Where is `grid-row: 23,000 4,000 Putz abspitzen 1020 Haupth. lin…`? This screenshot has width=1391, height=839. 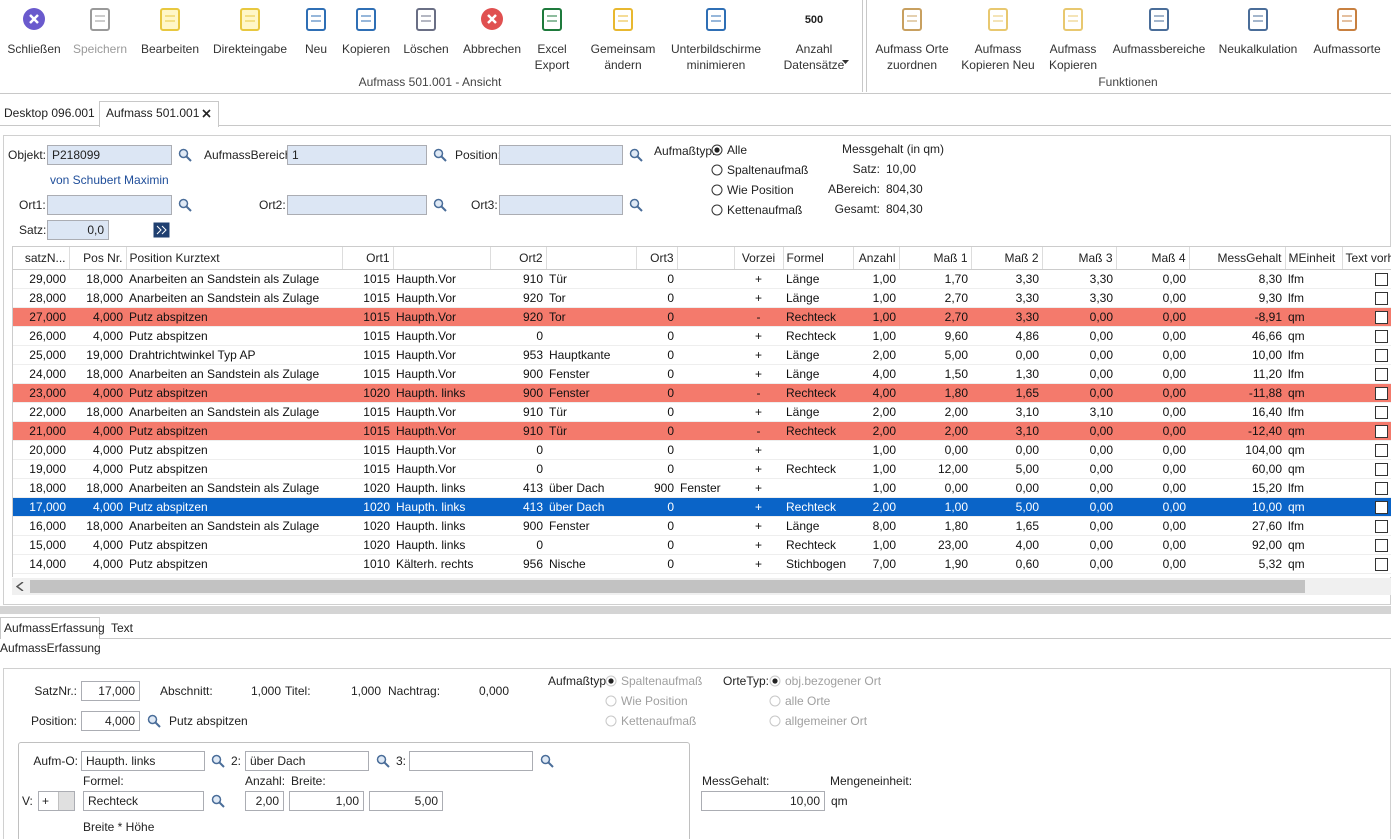
grid-row: 23,000 4,000 Putz abspitzen 1020 Haupth. lin… is located at coordinates (702, 393).